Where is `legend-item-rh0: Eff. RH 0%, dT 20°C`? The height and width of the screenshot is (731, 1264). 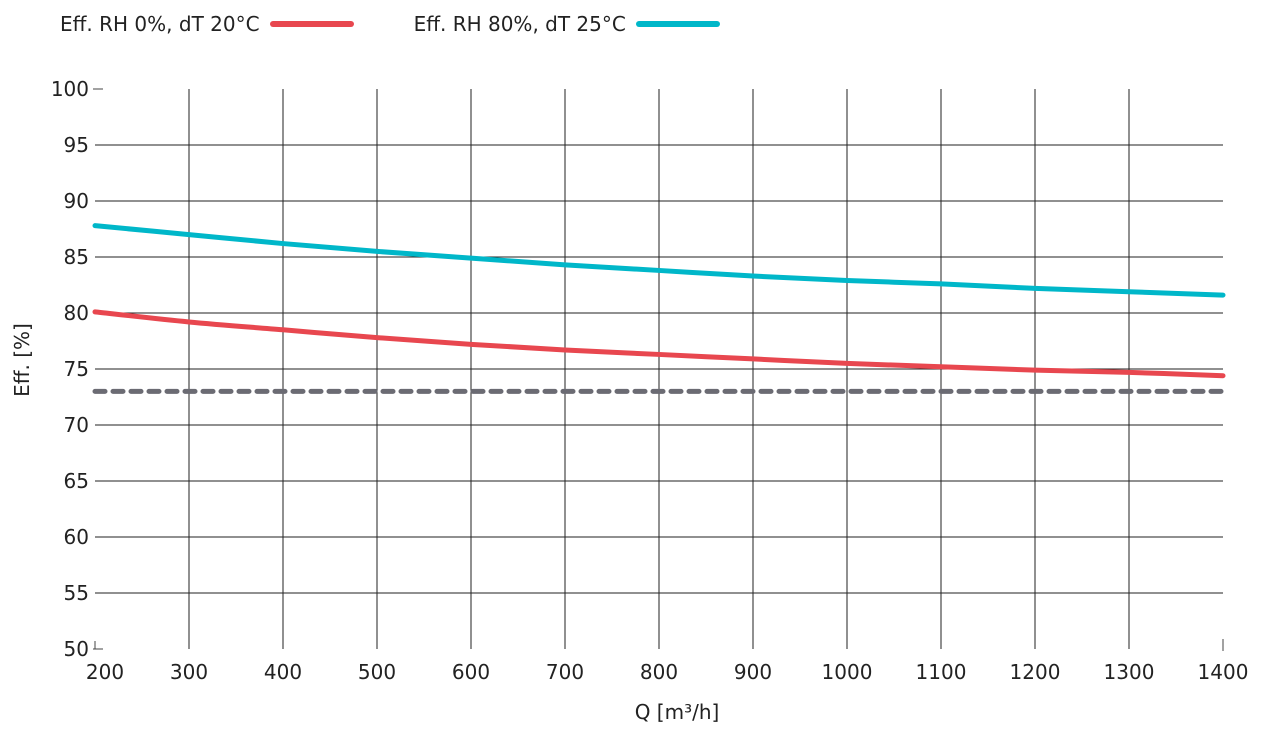 legend-item-rh0: Eff. RH 0%, dT 20°C is located at coordinates (207, 24).